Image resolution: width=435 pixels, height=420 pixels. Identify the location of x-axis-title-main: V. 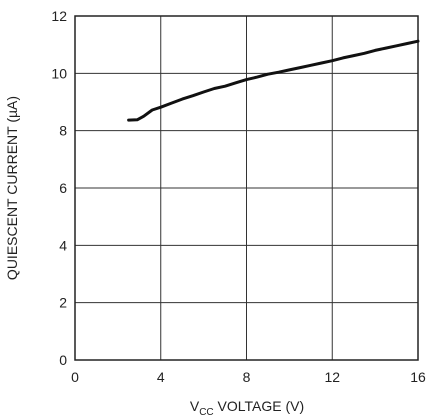
(195, 406).